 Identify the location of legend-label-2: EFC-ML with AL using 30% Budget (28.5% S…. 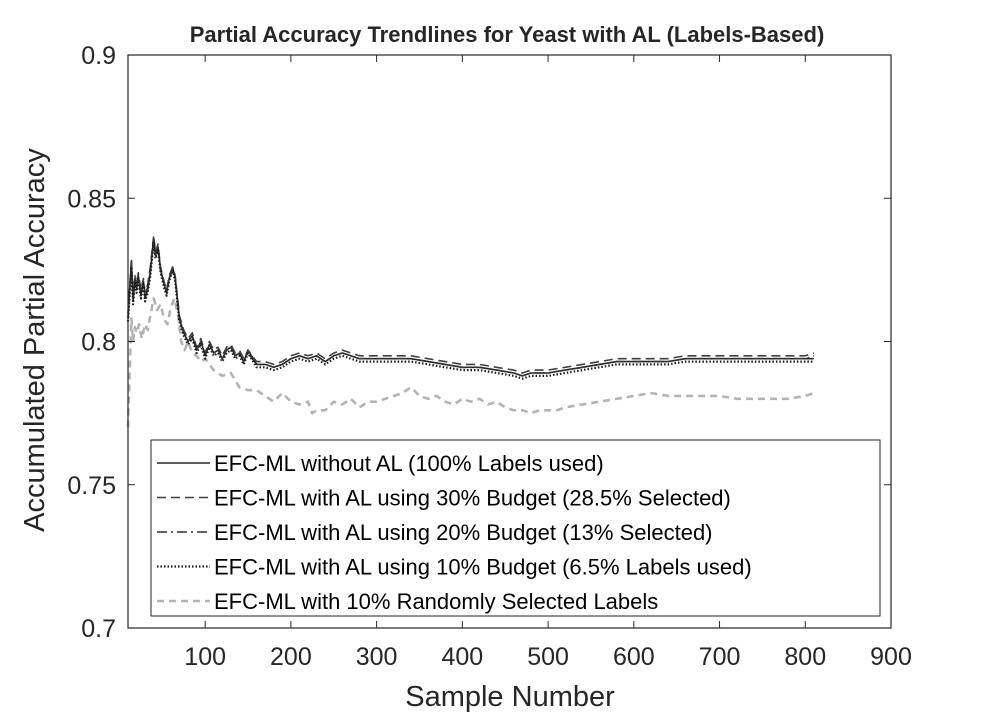
(472, 498).